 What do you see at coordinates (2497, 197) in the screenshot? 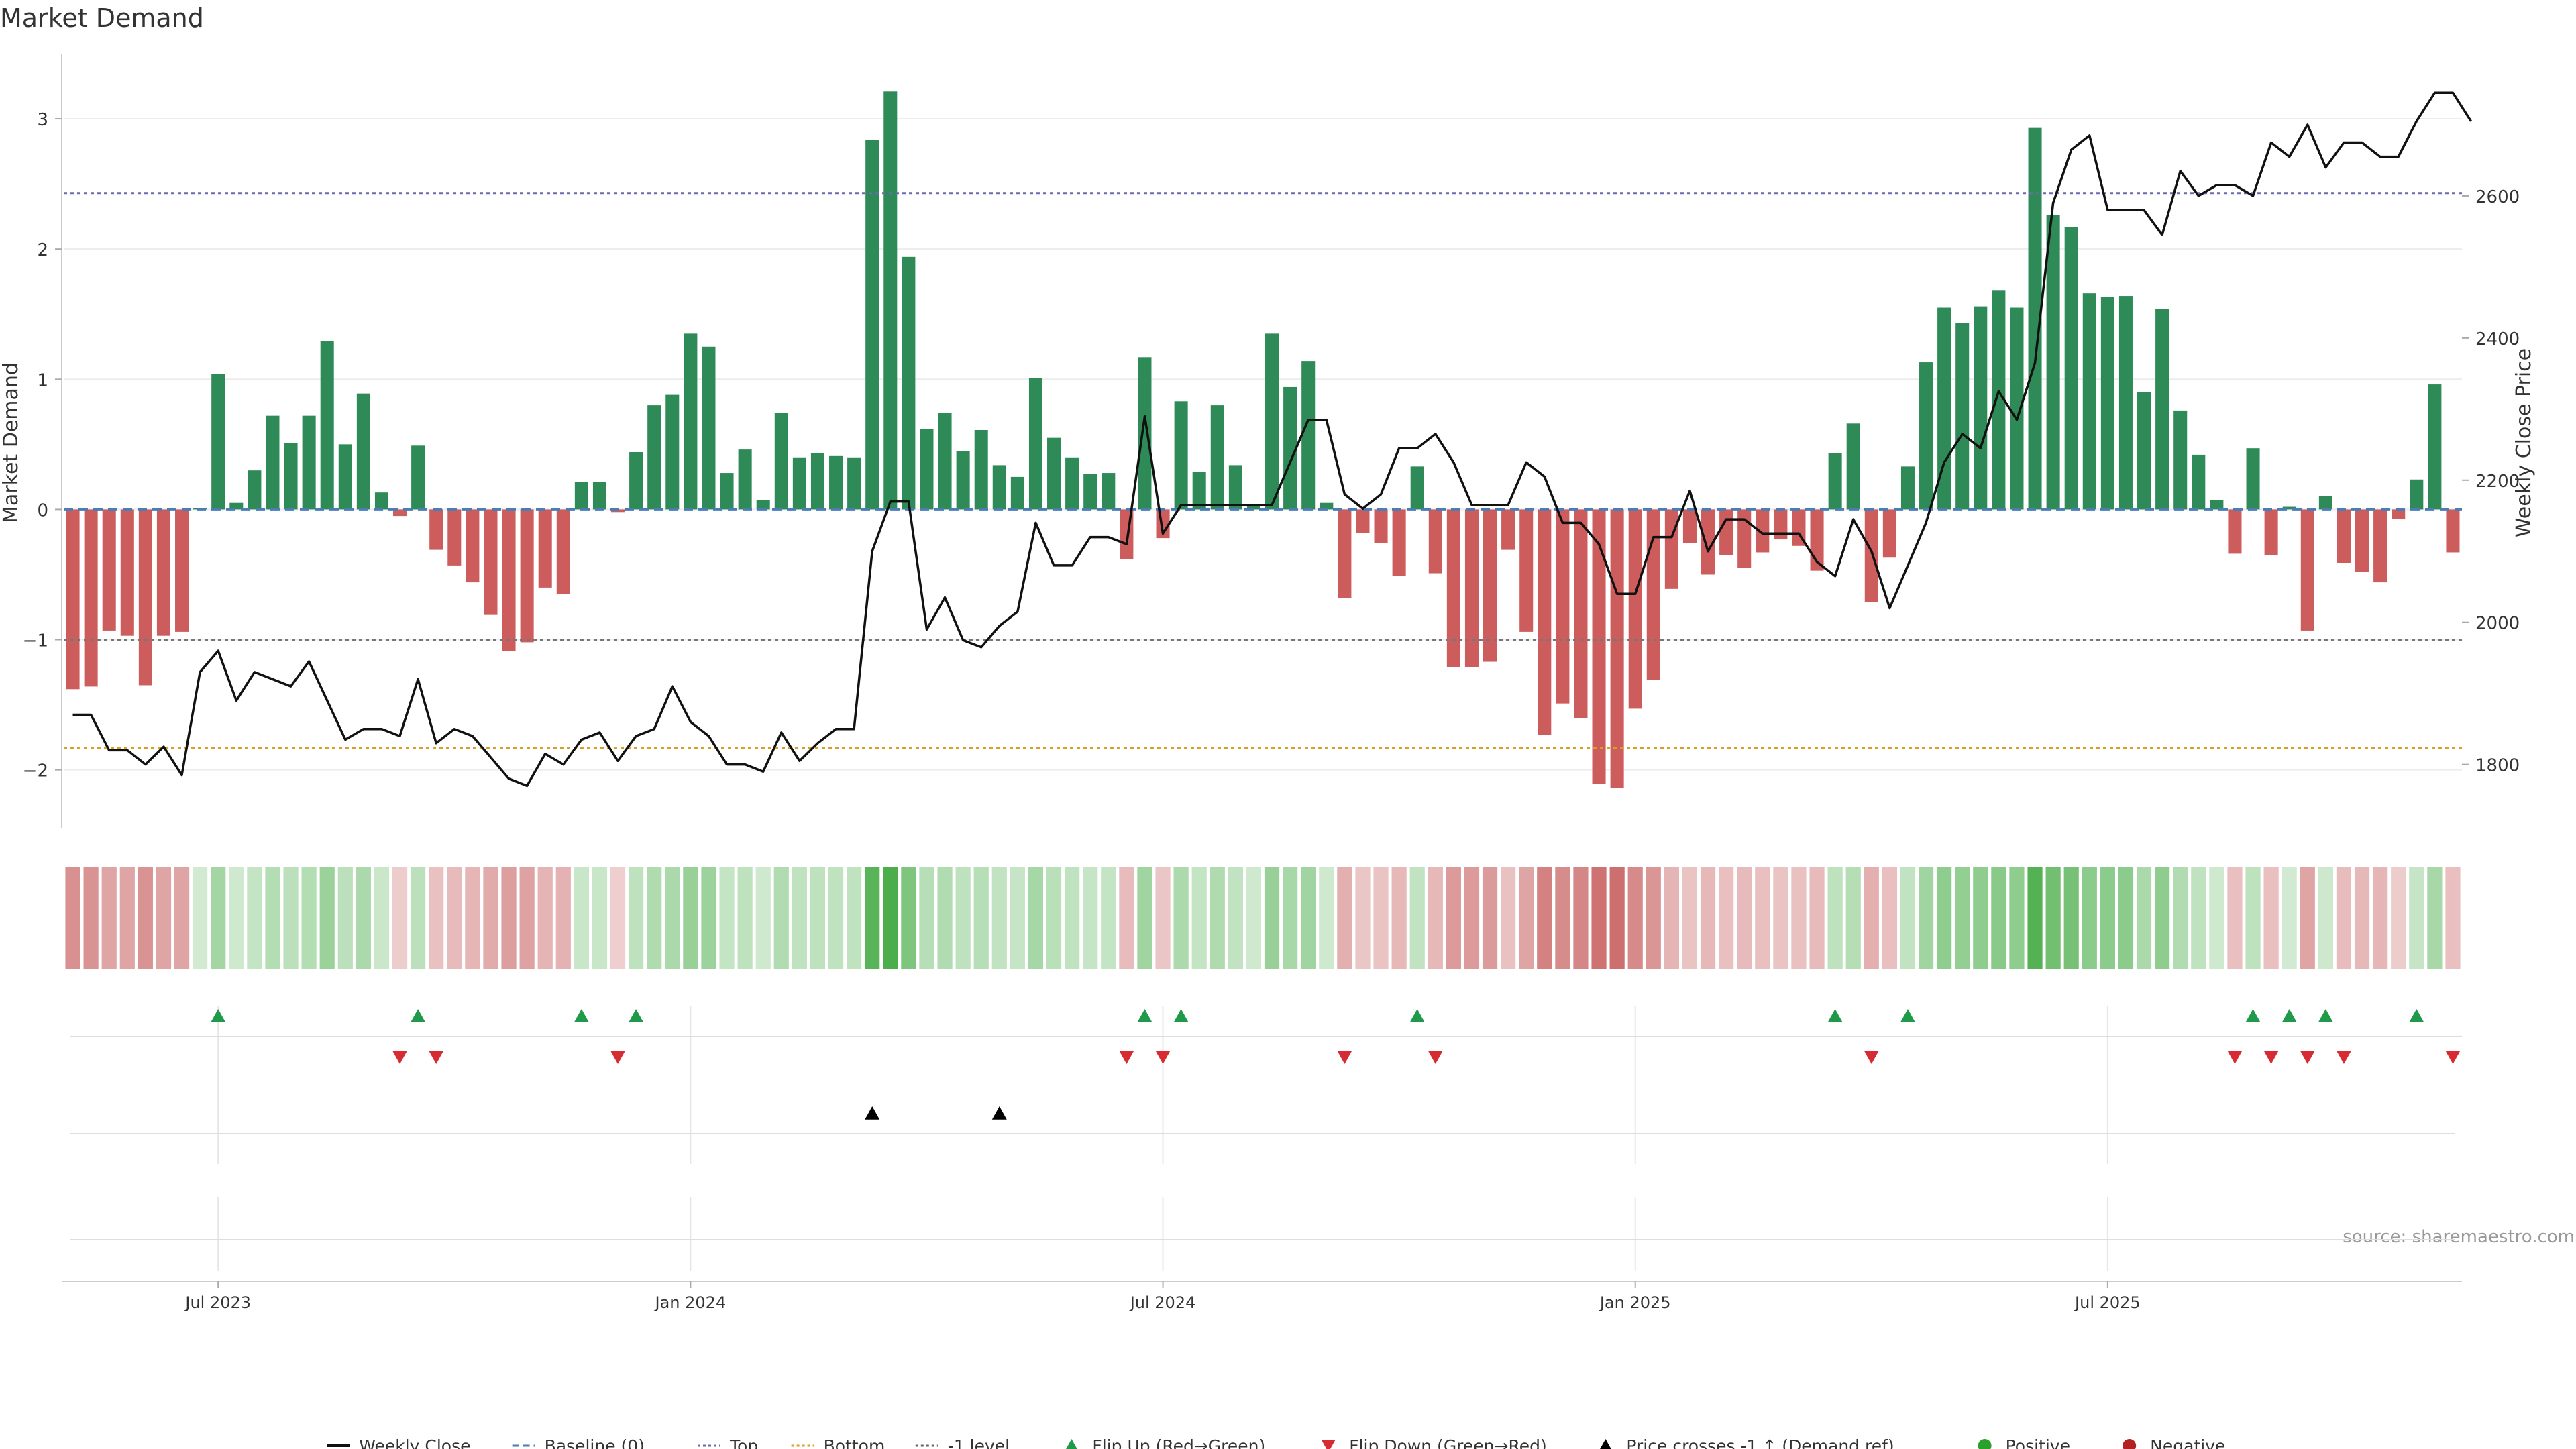
I see `y2-tick-label: 2600` at bounding box center [2497, 197].